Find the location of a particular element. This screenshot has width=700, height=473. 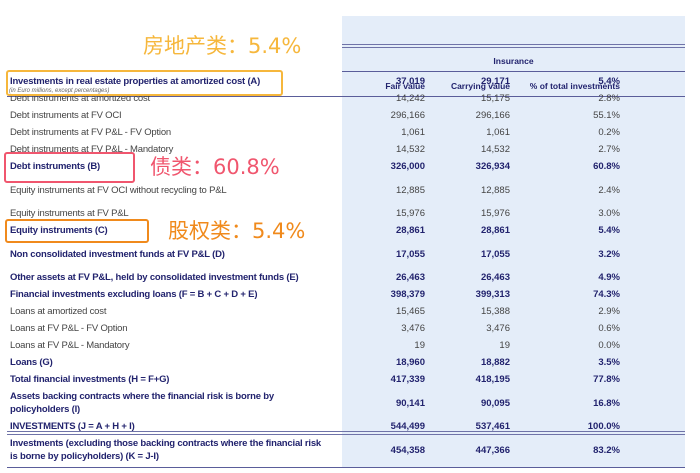

fair-value-cell: 296,166 is located at coordinates (407, 115).